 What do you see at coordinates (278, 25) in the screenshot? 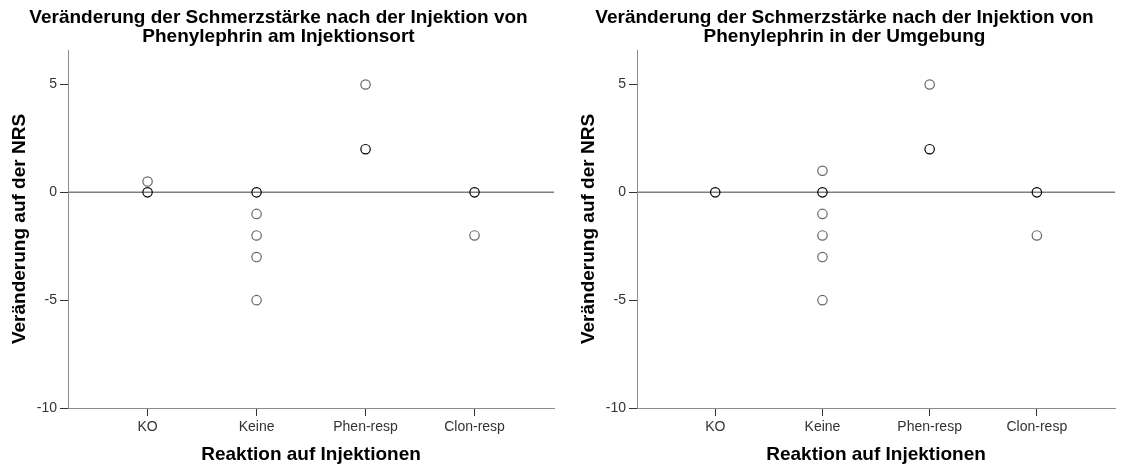
I see `chart-title: Veränderung der Schmerzstärke nach der Injektion von Phenylephrin am Injektionsort` at bounding box center [278, 25].